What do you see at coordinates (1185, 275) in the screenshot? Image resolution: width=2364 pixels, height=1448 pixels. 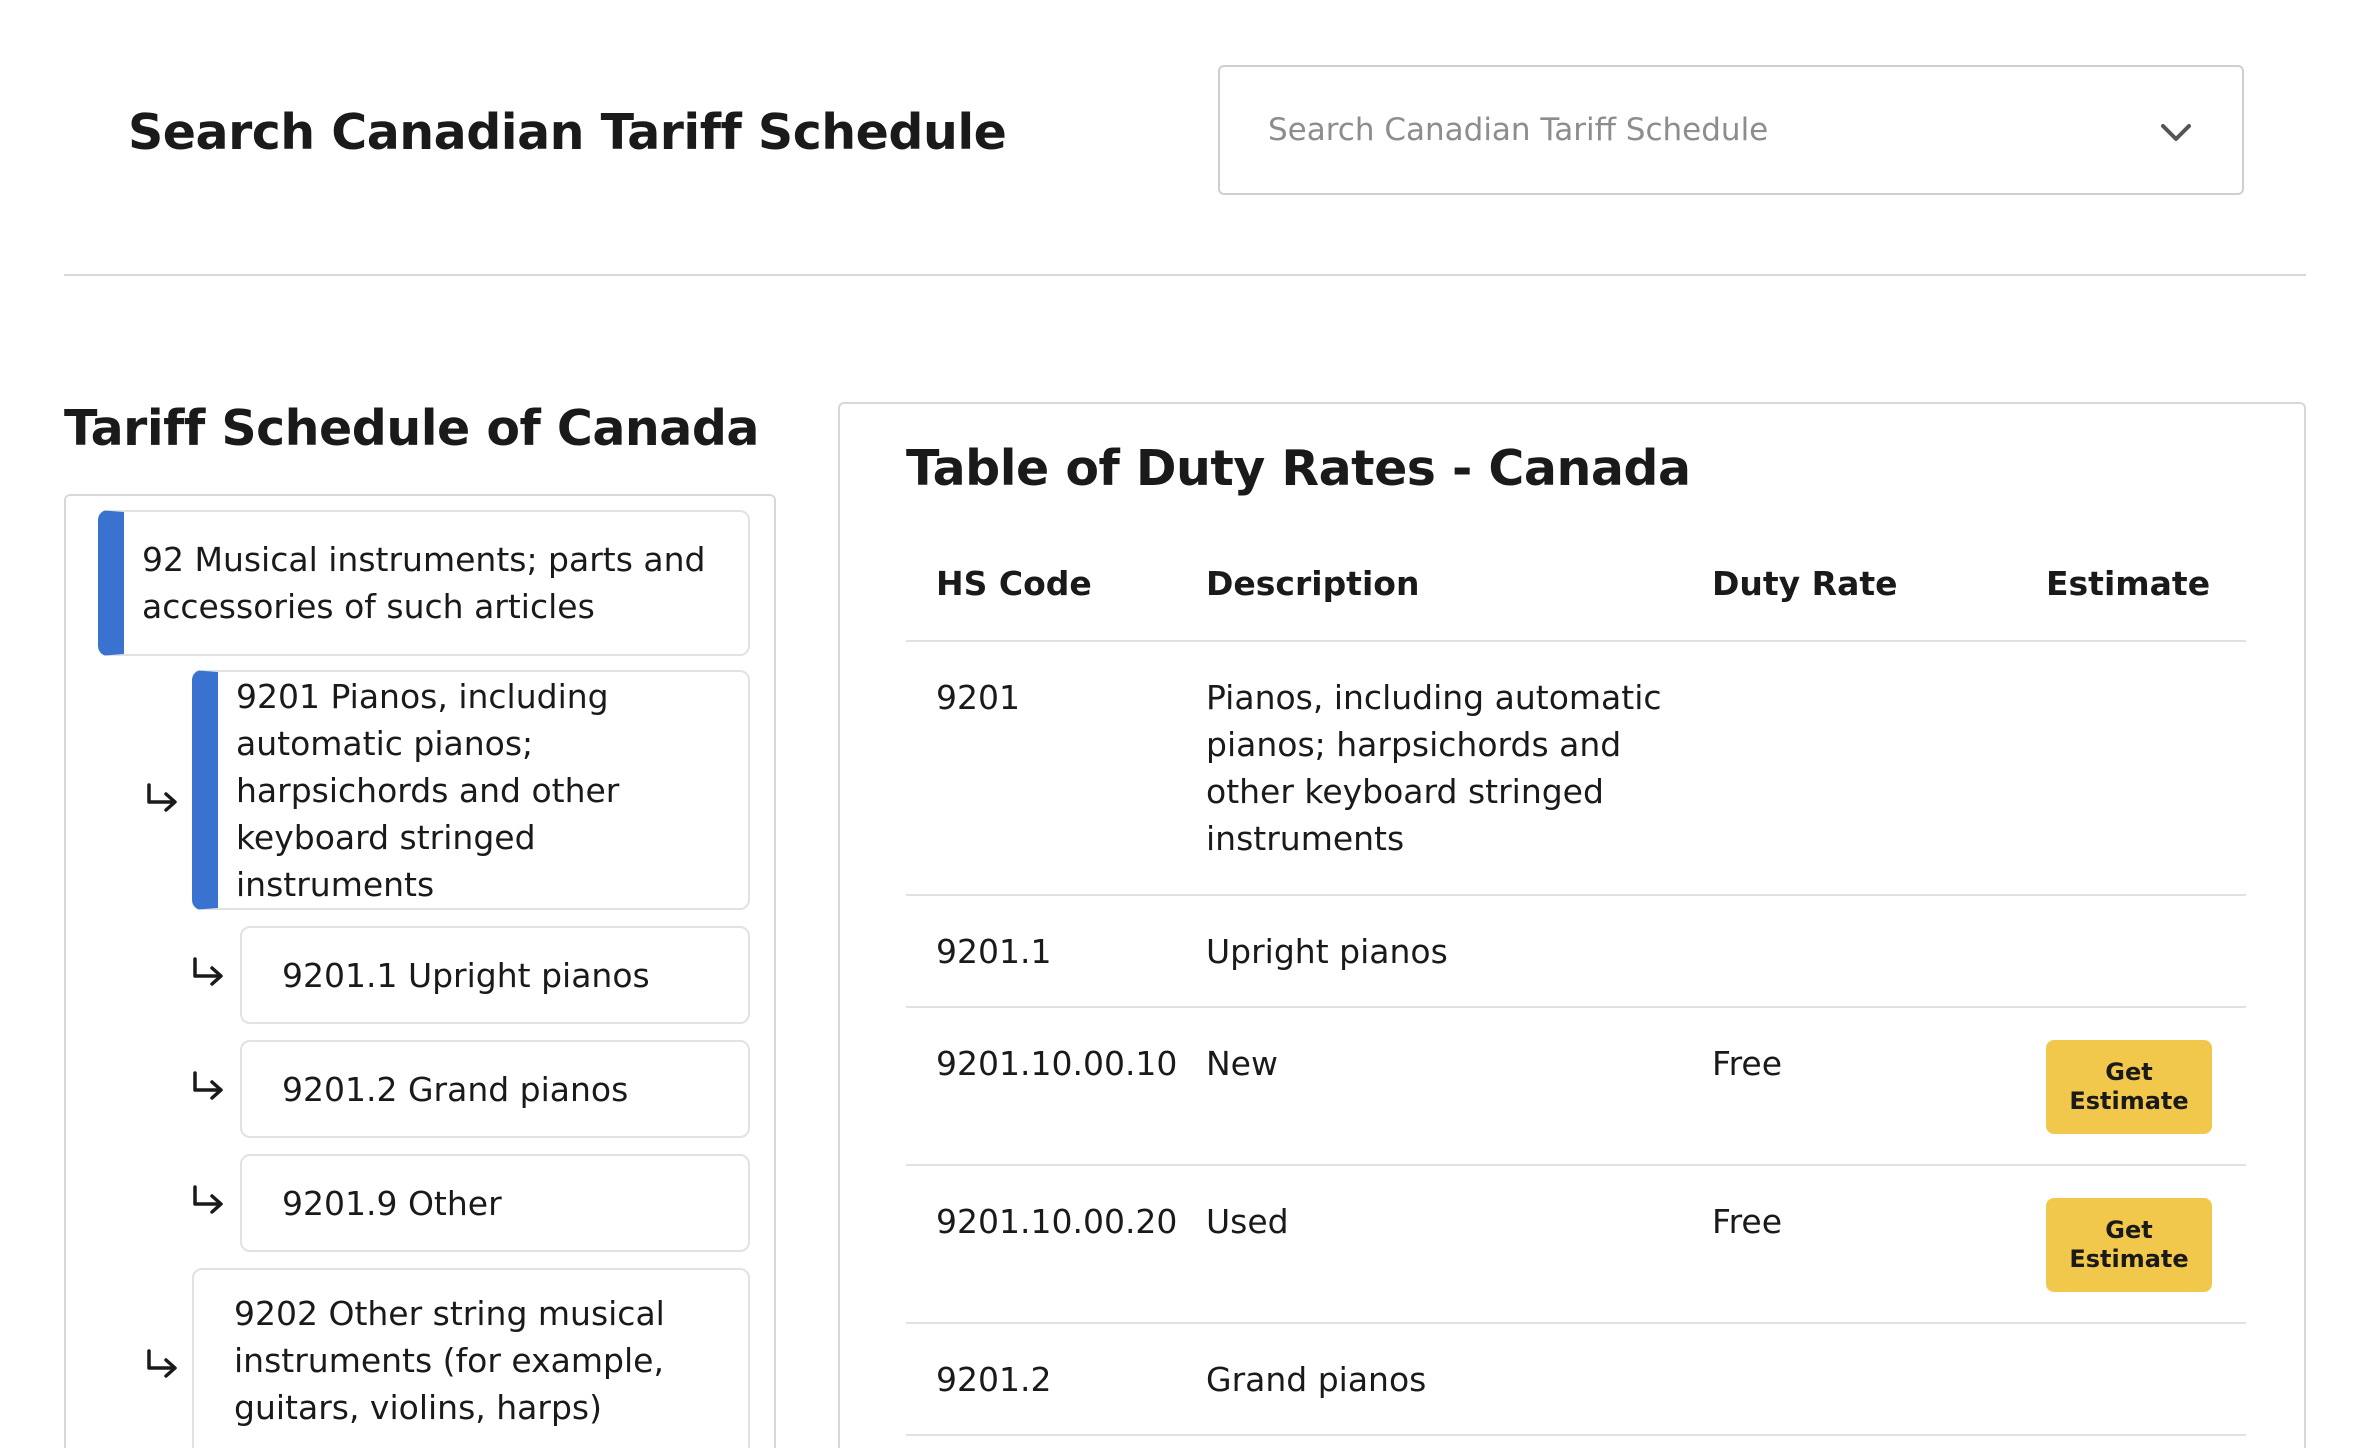 I see `header-divider` at bounding box center [1185, 275].